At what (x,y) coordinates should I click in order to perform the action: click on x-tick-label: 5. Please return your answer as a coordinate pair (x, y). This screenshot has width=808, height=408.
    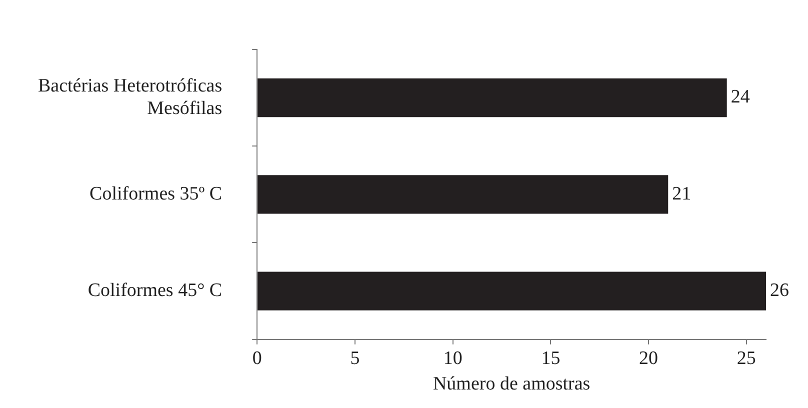
    Looking at the image, I should click on (355, 358).